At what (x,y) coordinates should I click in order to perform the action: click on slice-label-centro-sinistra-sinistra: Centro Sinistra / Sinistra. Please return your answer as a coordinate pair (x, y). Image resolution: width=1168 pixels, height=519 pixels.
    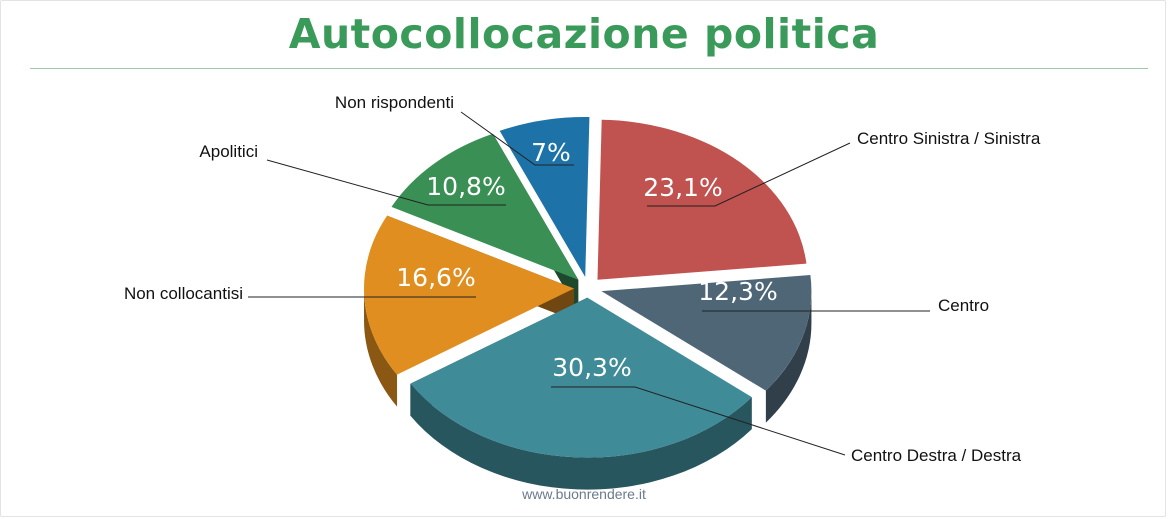
    Looking at the image, I should click on (949, 138).